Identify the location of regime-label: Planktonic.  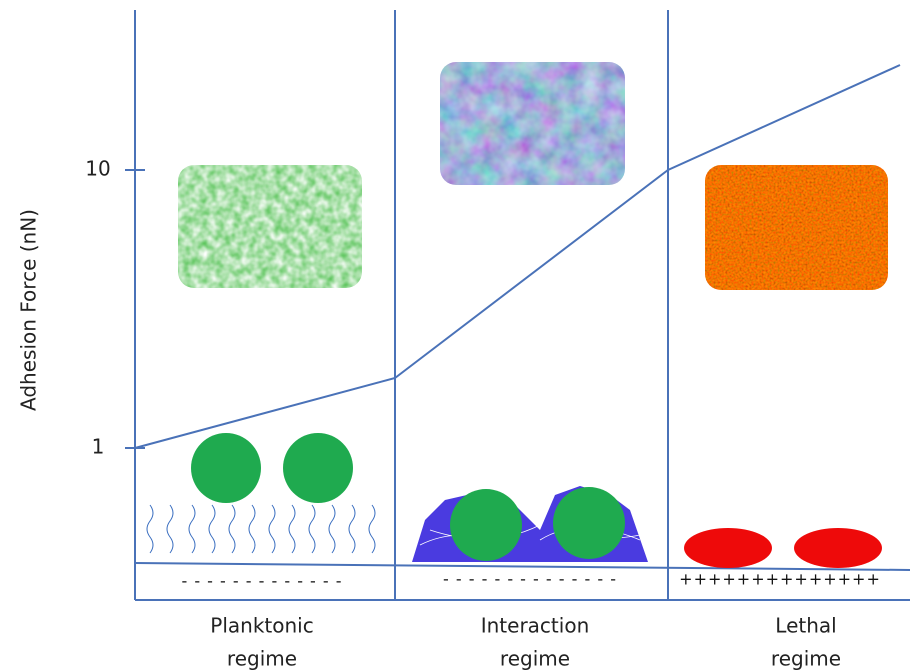
(261, 626).